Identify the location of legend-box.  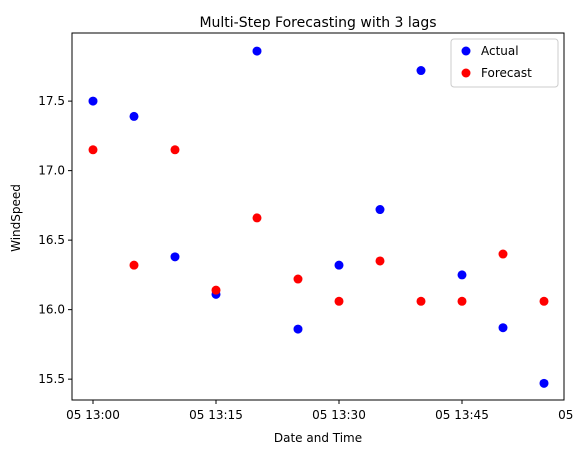
(504, 63).